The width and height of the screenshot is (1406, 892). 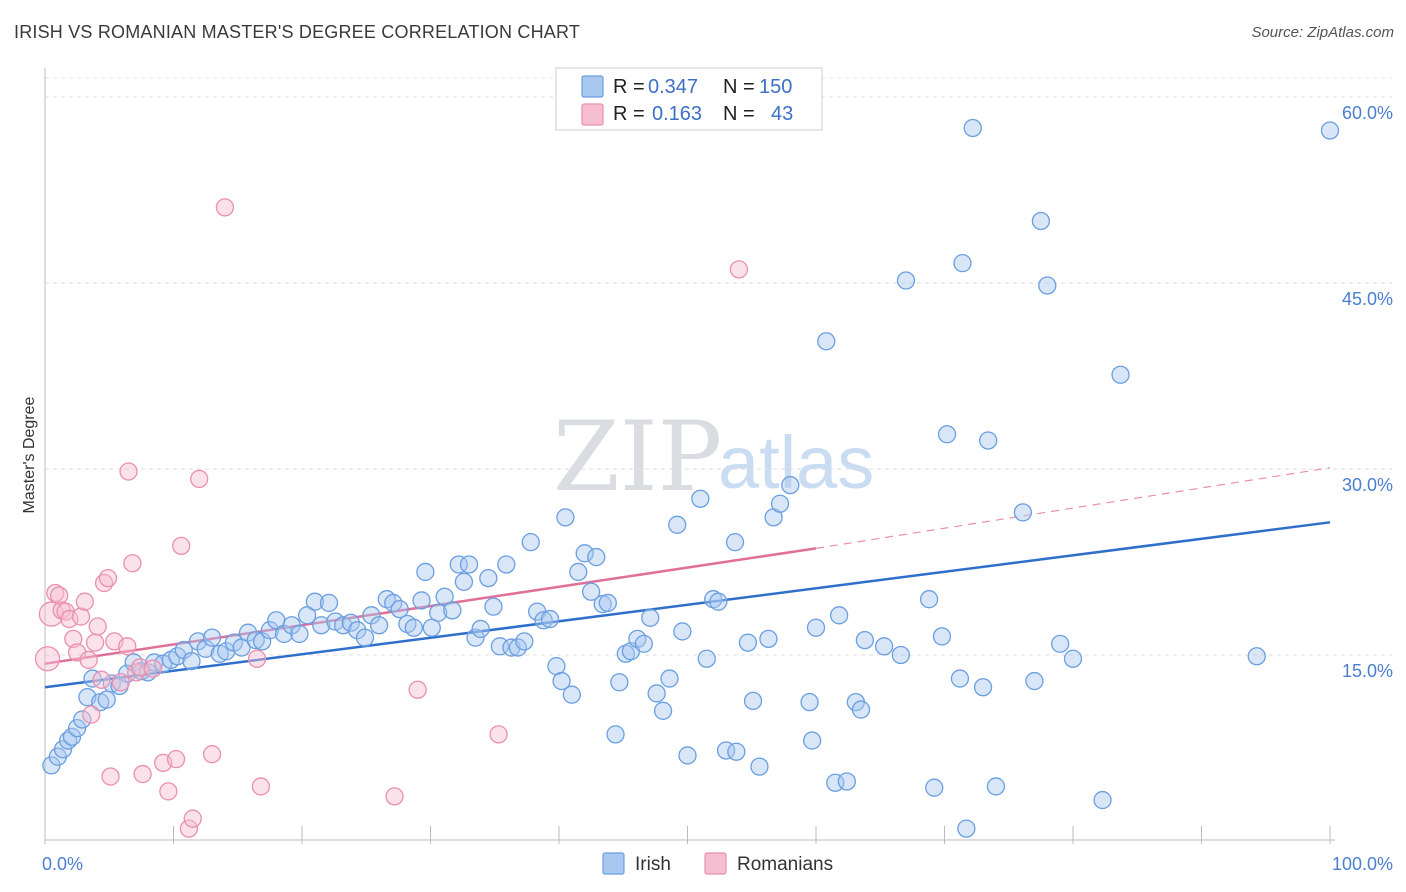 I want to click on x-tick-label-0: 0.0%, so click(x=62, y=864).